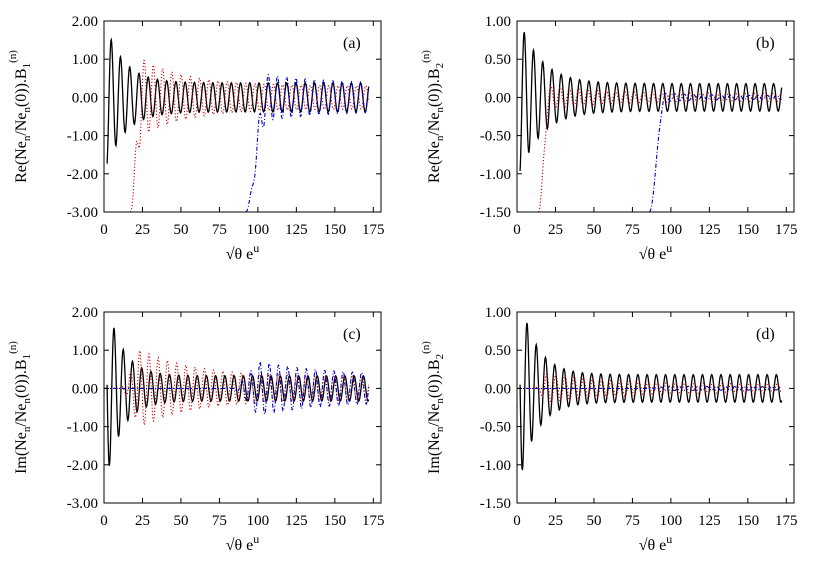 This screenshot has height=581, width=830. Describe the element at coordinates (21, 162) in the screenshot. I see `label-part: Re(Ne` at that location.